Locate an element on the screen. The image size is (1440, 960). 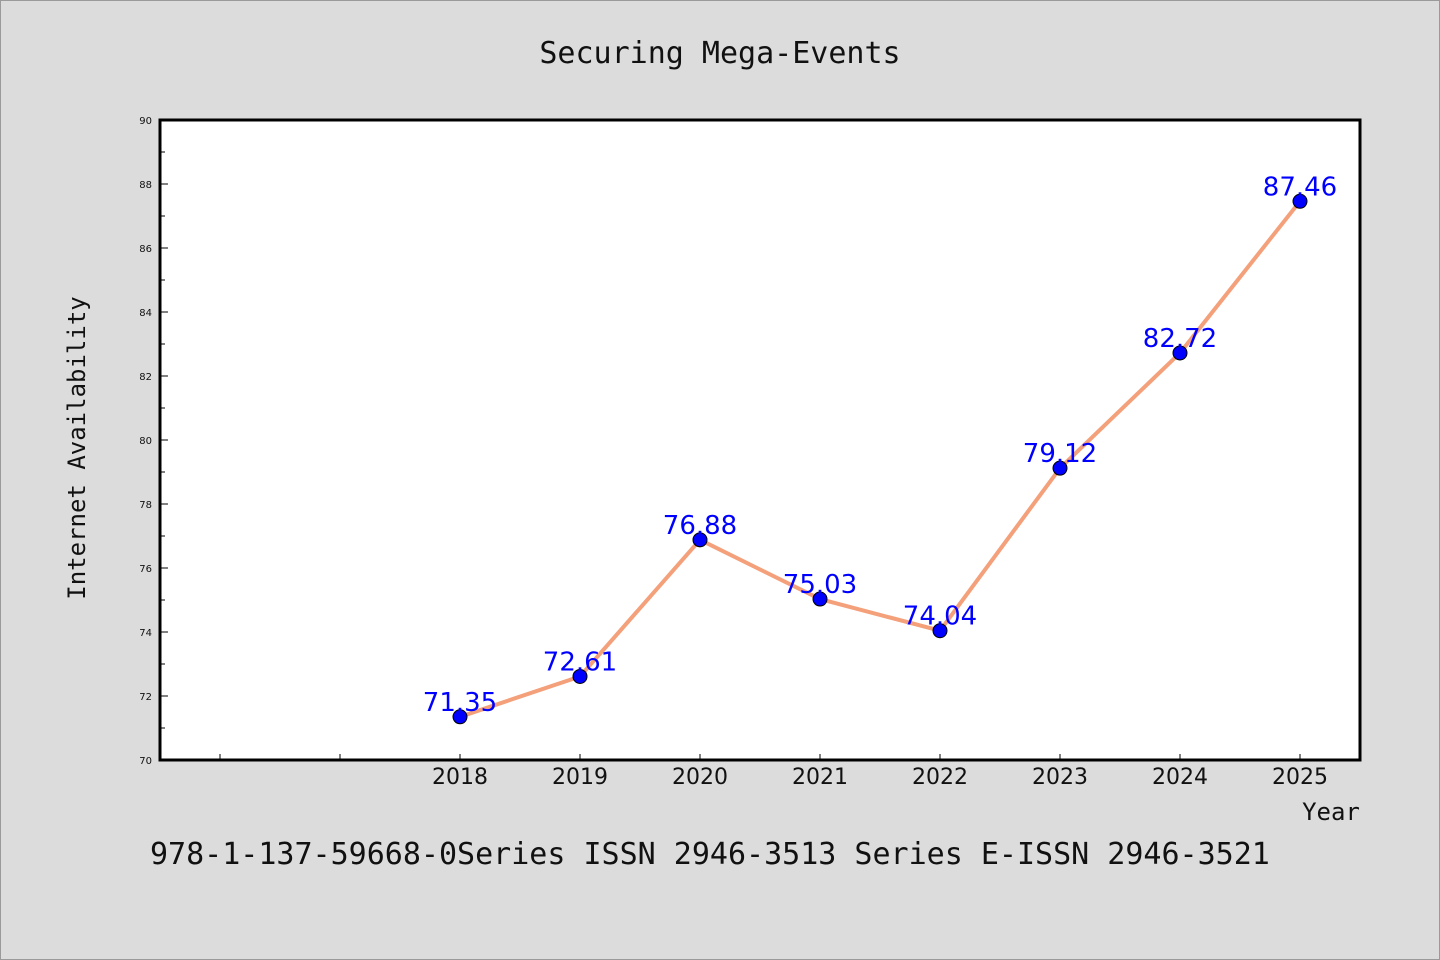
y-tick-label: 74 is located at coordinates (145, 633).